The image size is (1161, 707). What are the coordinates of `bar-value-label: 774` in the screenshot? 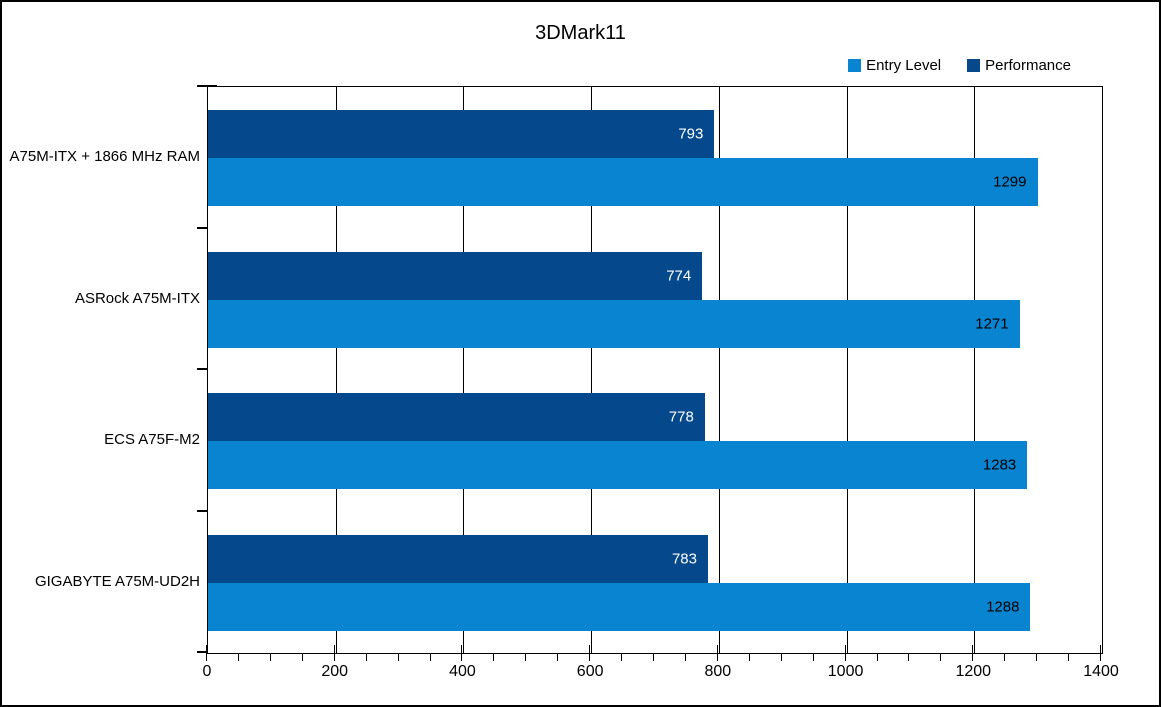 It's located at (679, 275).